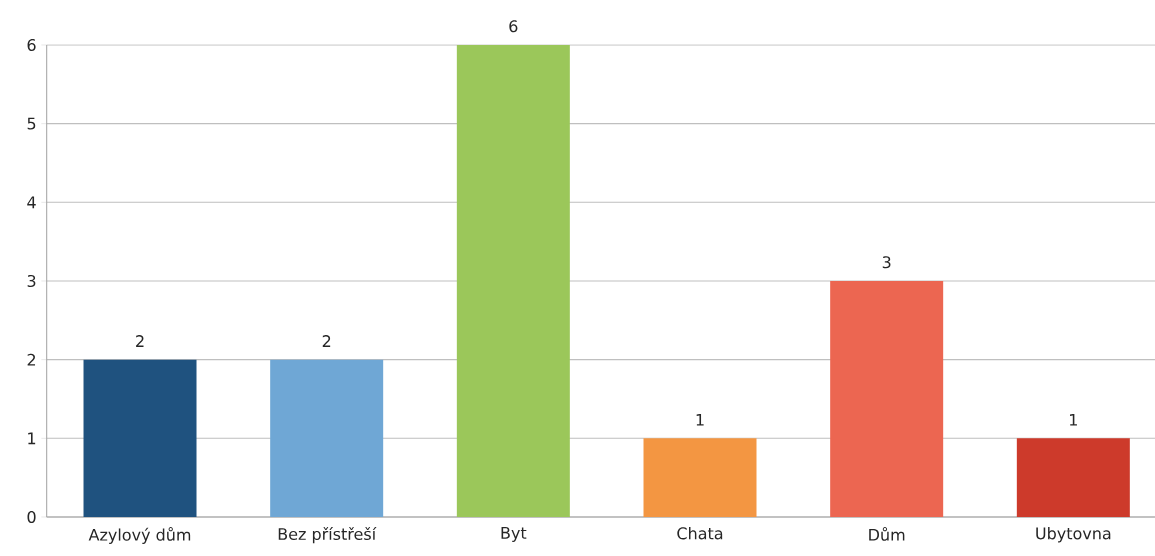 The height and width of the screenshot is (556, 1155). What do you see at coordinates (1073, 535) in the screenshot?
I see `x-tick-label: Ubytovna` at bounding box center [1073, 535].